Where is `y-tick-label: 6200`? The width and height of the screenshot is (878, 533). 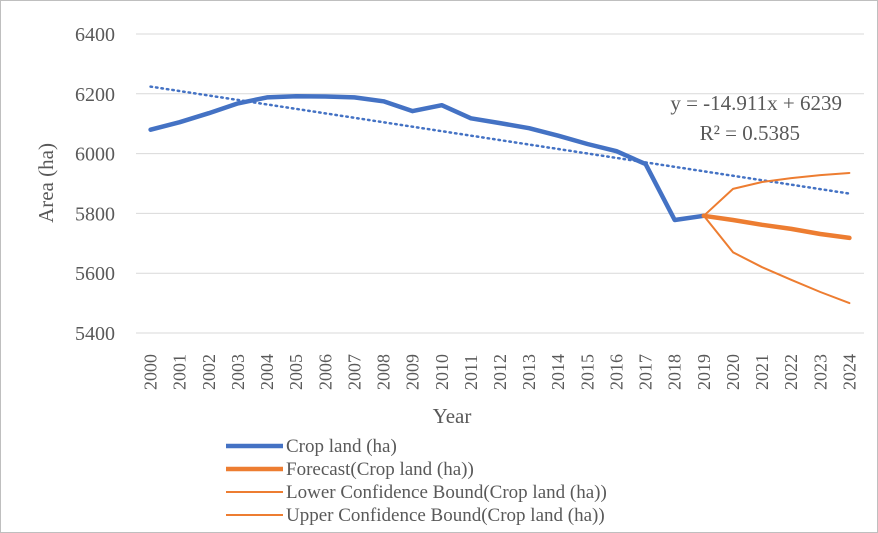 y-tick-label: 6200 is located at coordinates (95, 95).